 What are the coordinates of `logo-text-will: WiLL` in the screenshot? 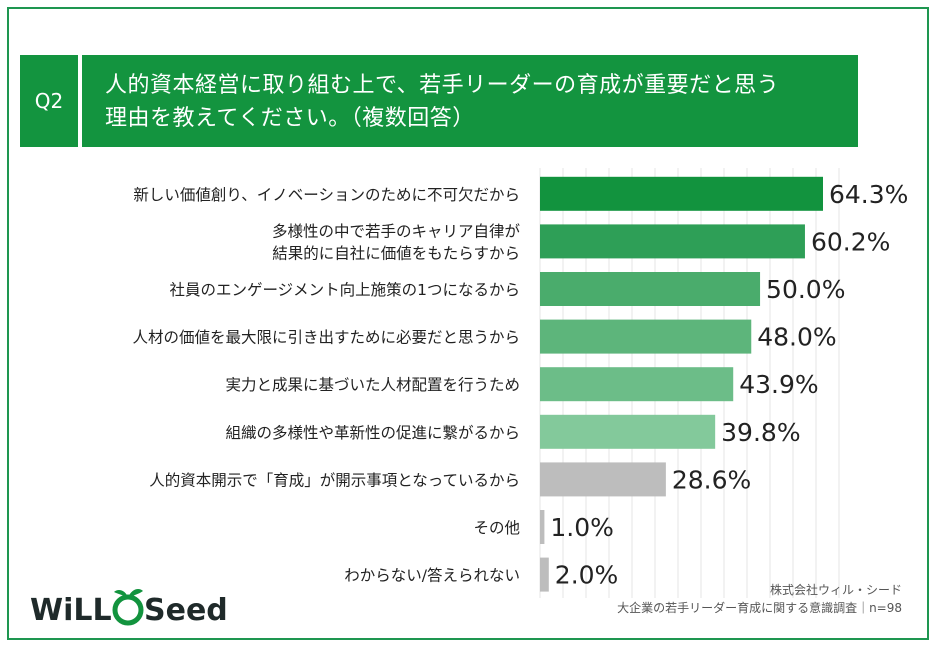 It's located at (71, 610).